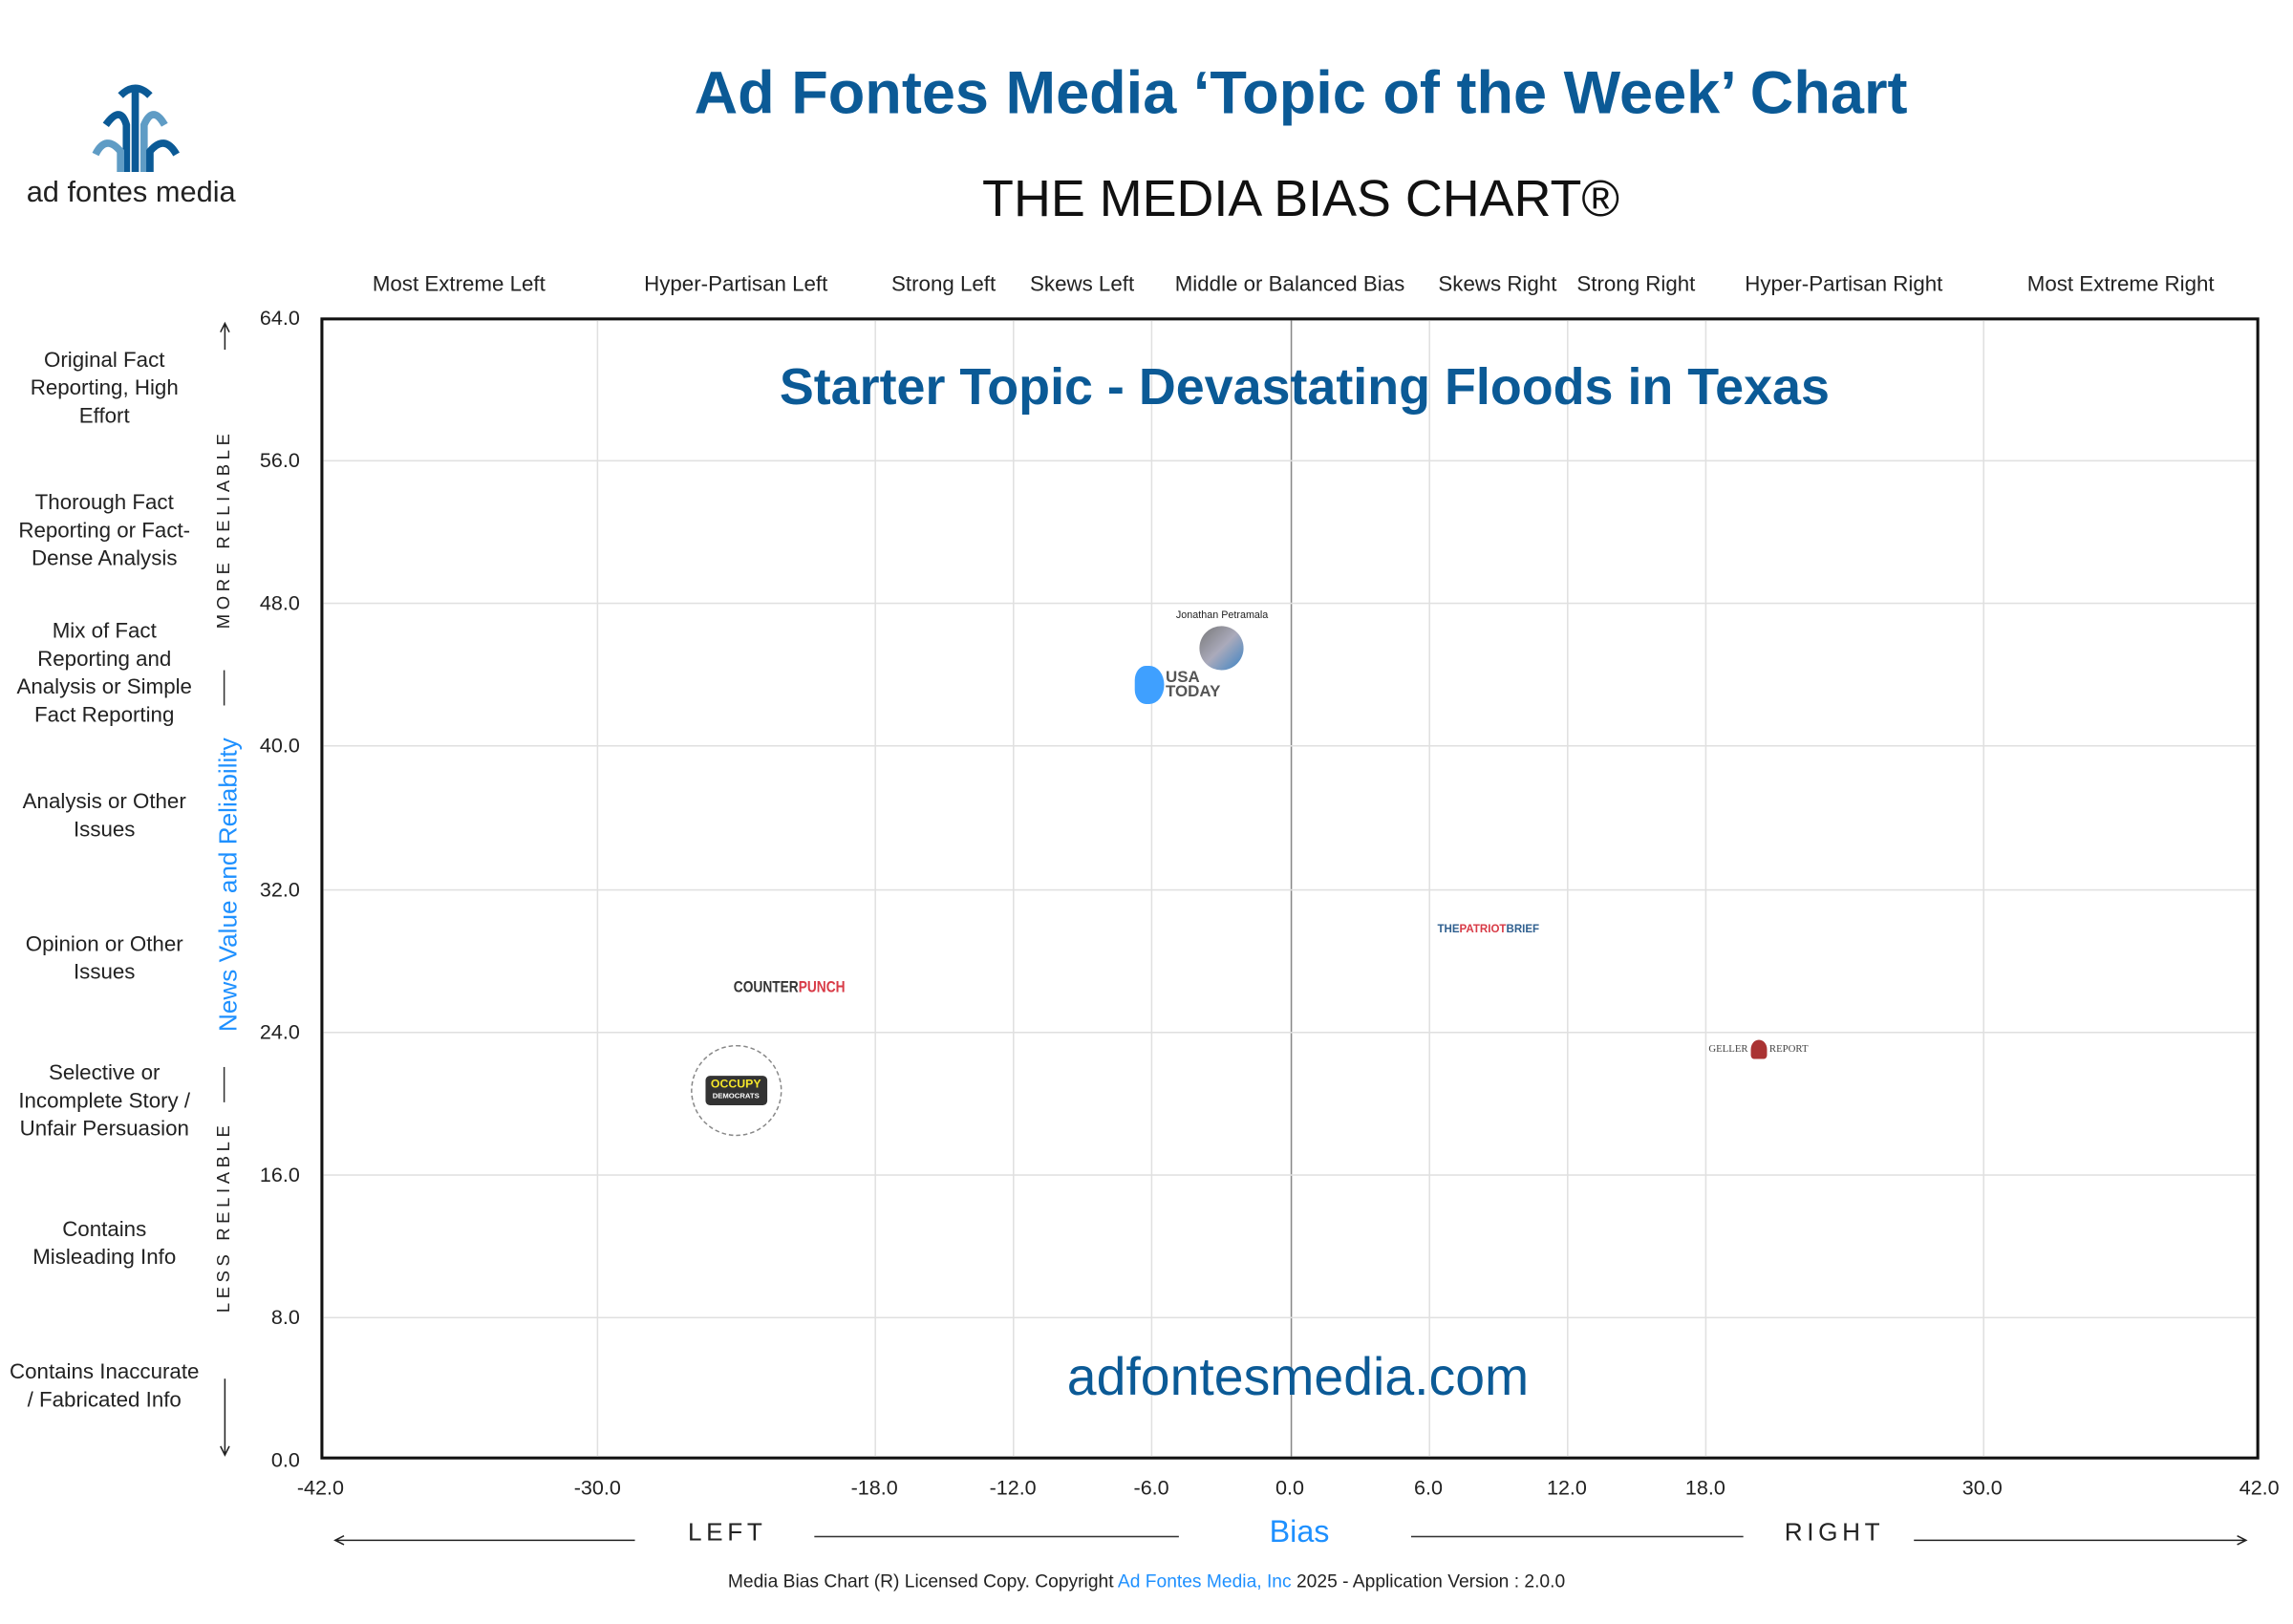 The image size is (2293, 1624). I want to click on data-point-counterpunch: COUNTERPUNCH, so click(789, 988).